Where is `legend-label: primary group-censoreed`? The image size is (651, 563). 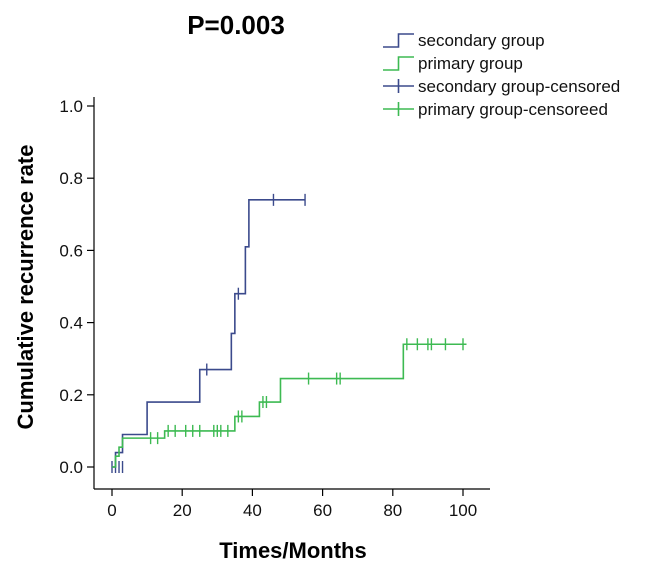 legend-label: primary group-censoreed is located at coordinates (513, 109).